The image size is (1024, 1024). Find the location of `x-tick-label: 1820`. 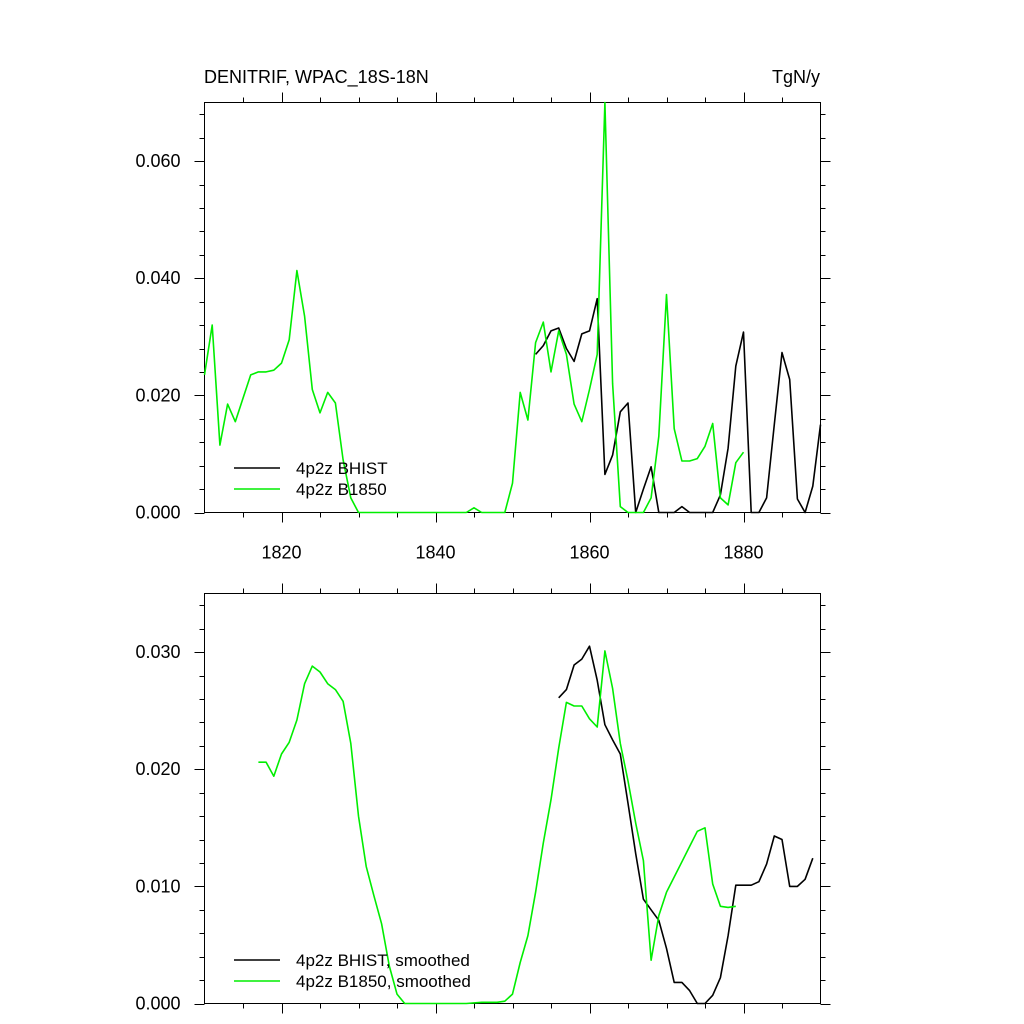

x-tick-label: 1820 is located at coordinates (281, 553).